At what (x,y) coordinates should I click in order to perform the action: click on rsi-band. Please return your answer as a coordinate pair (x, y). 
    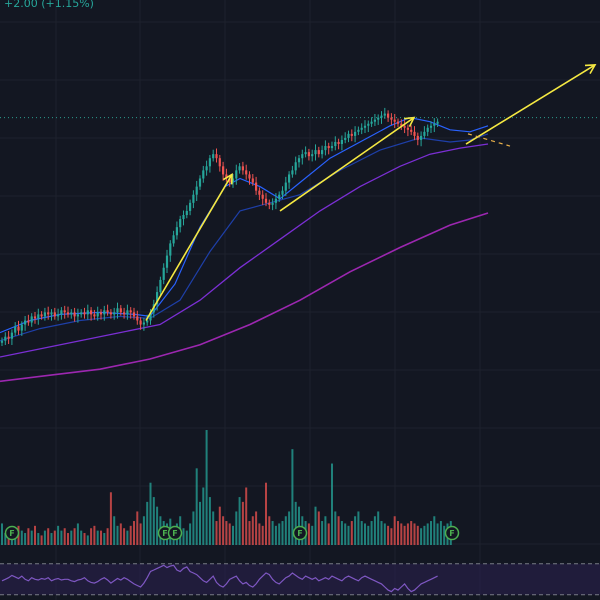
    Looking at the image, I should click on (300, 579).